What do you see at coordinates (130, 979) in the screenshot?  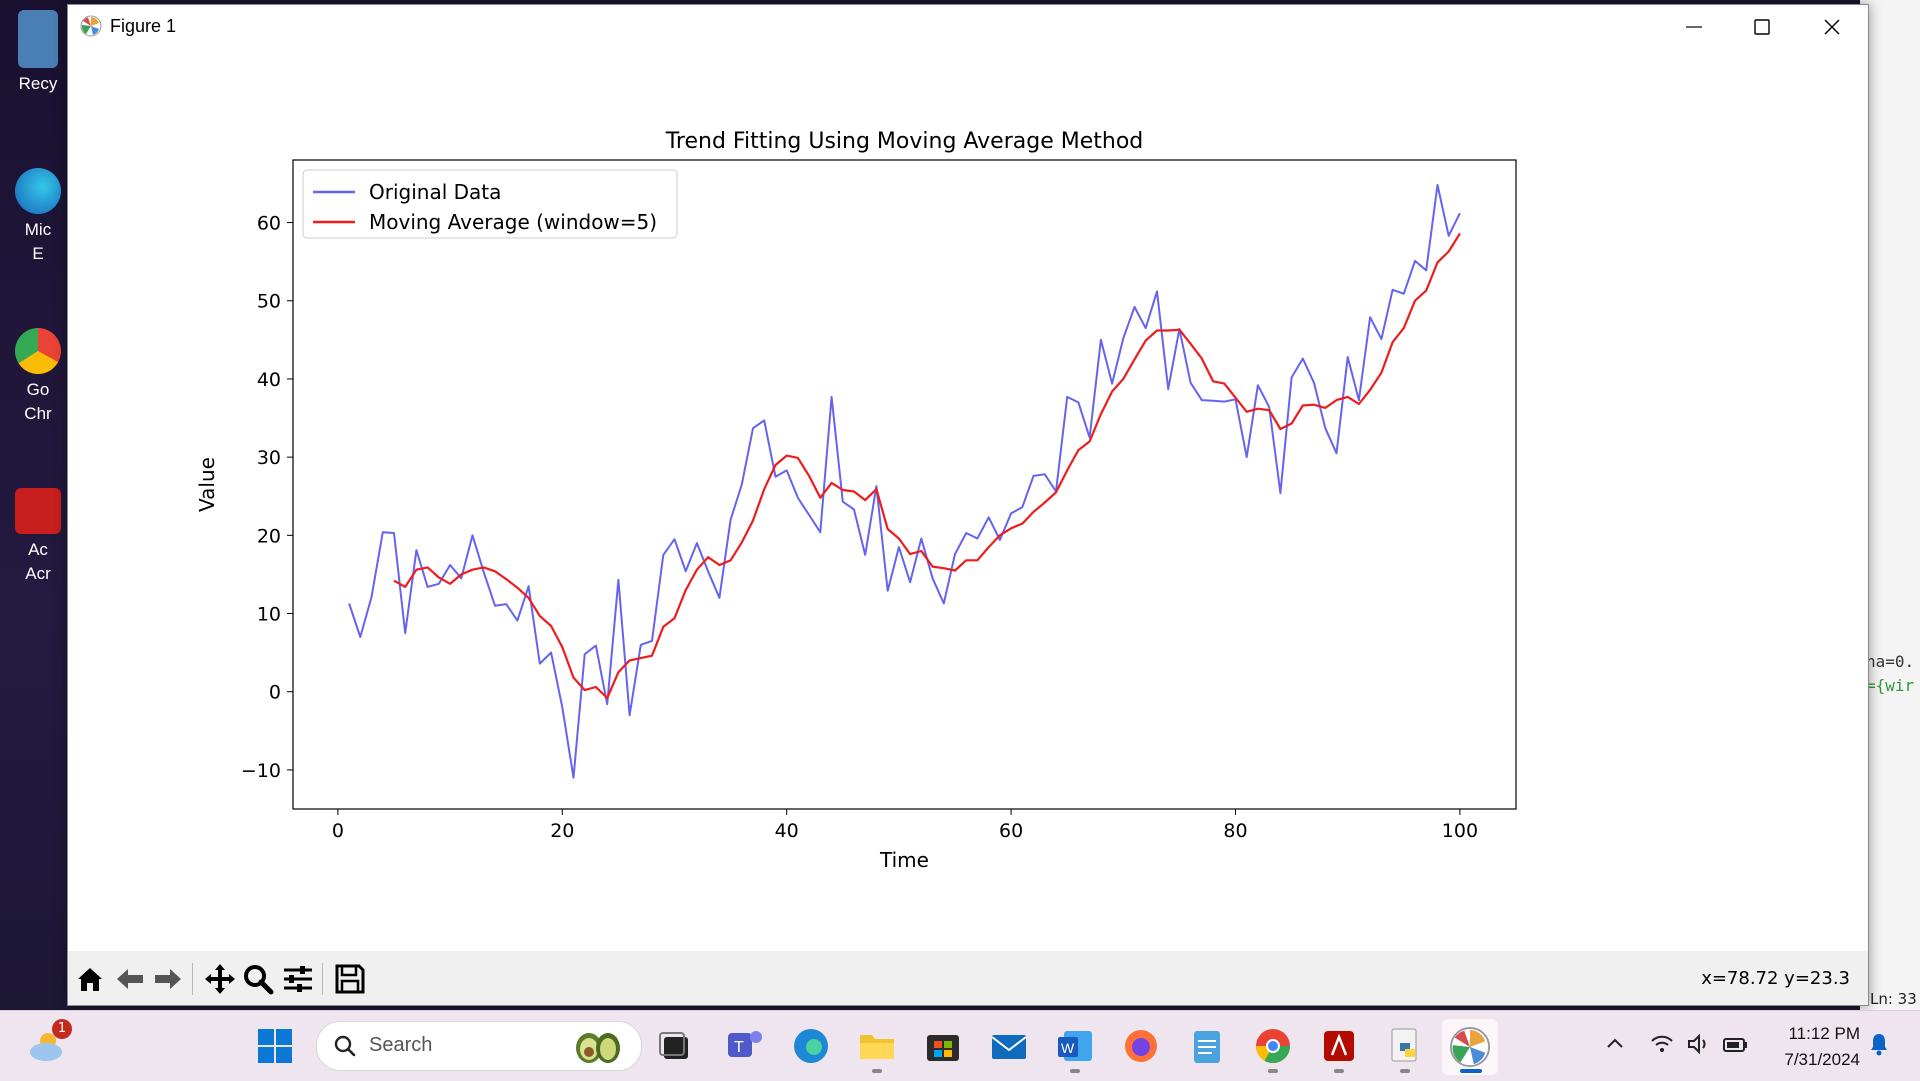 I see `back-button` at bounding box center [130, 979].